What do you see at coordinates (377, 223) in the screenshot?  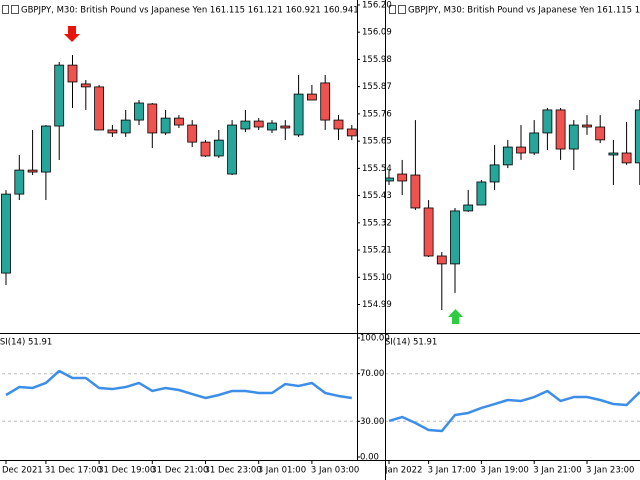 I see `price-label: 155.32` at bounding box center [377, 223].